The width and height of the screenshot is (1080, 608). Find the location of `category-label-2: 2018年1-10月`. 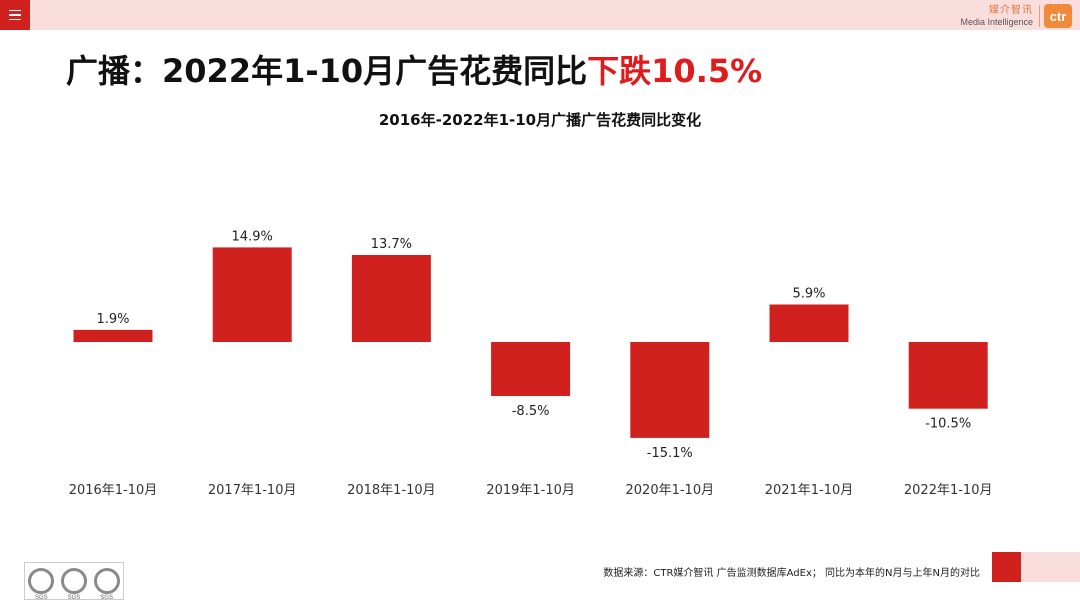

category-label-2: 2018年1-10月 is located at coordinates (391, 490).